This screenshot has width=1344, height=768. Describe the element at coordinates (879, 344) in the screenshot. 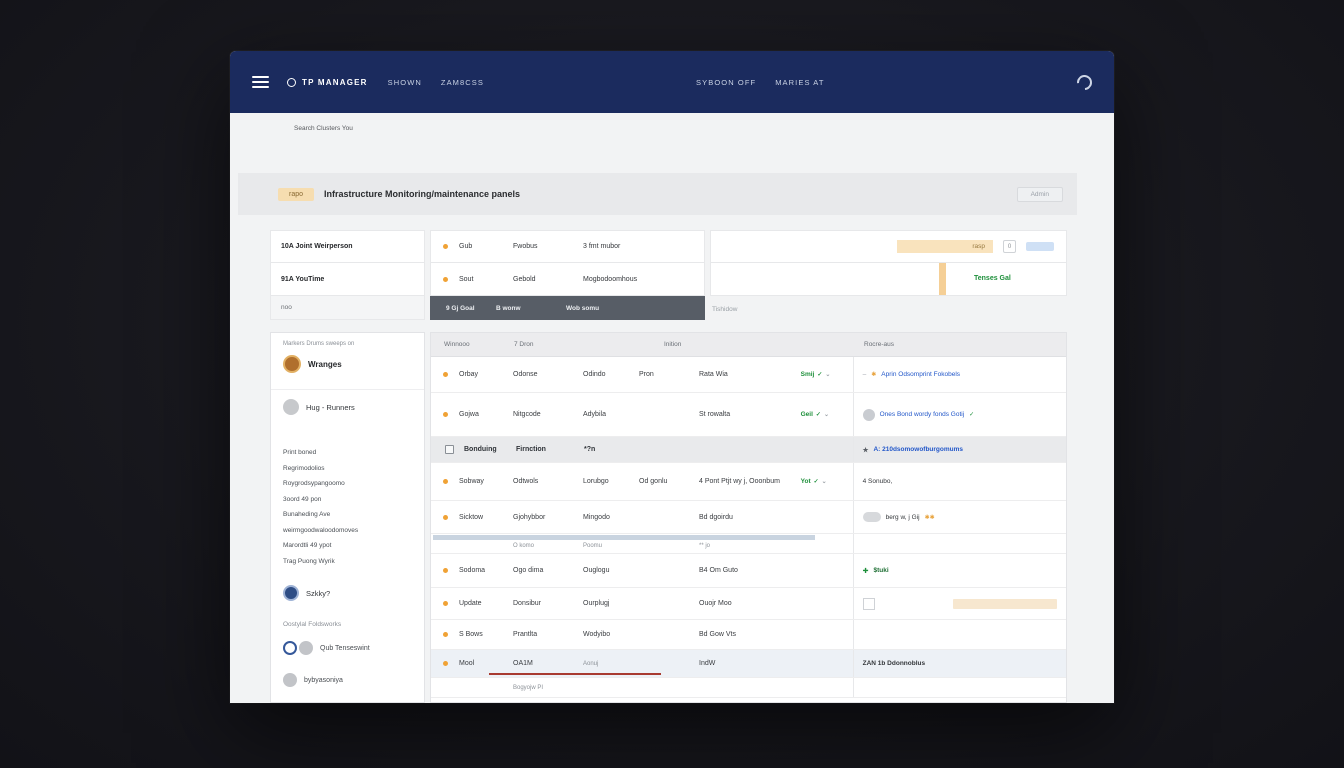

I see `column-header: Rocre-aus` at that location.